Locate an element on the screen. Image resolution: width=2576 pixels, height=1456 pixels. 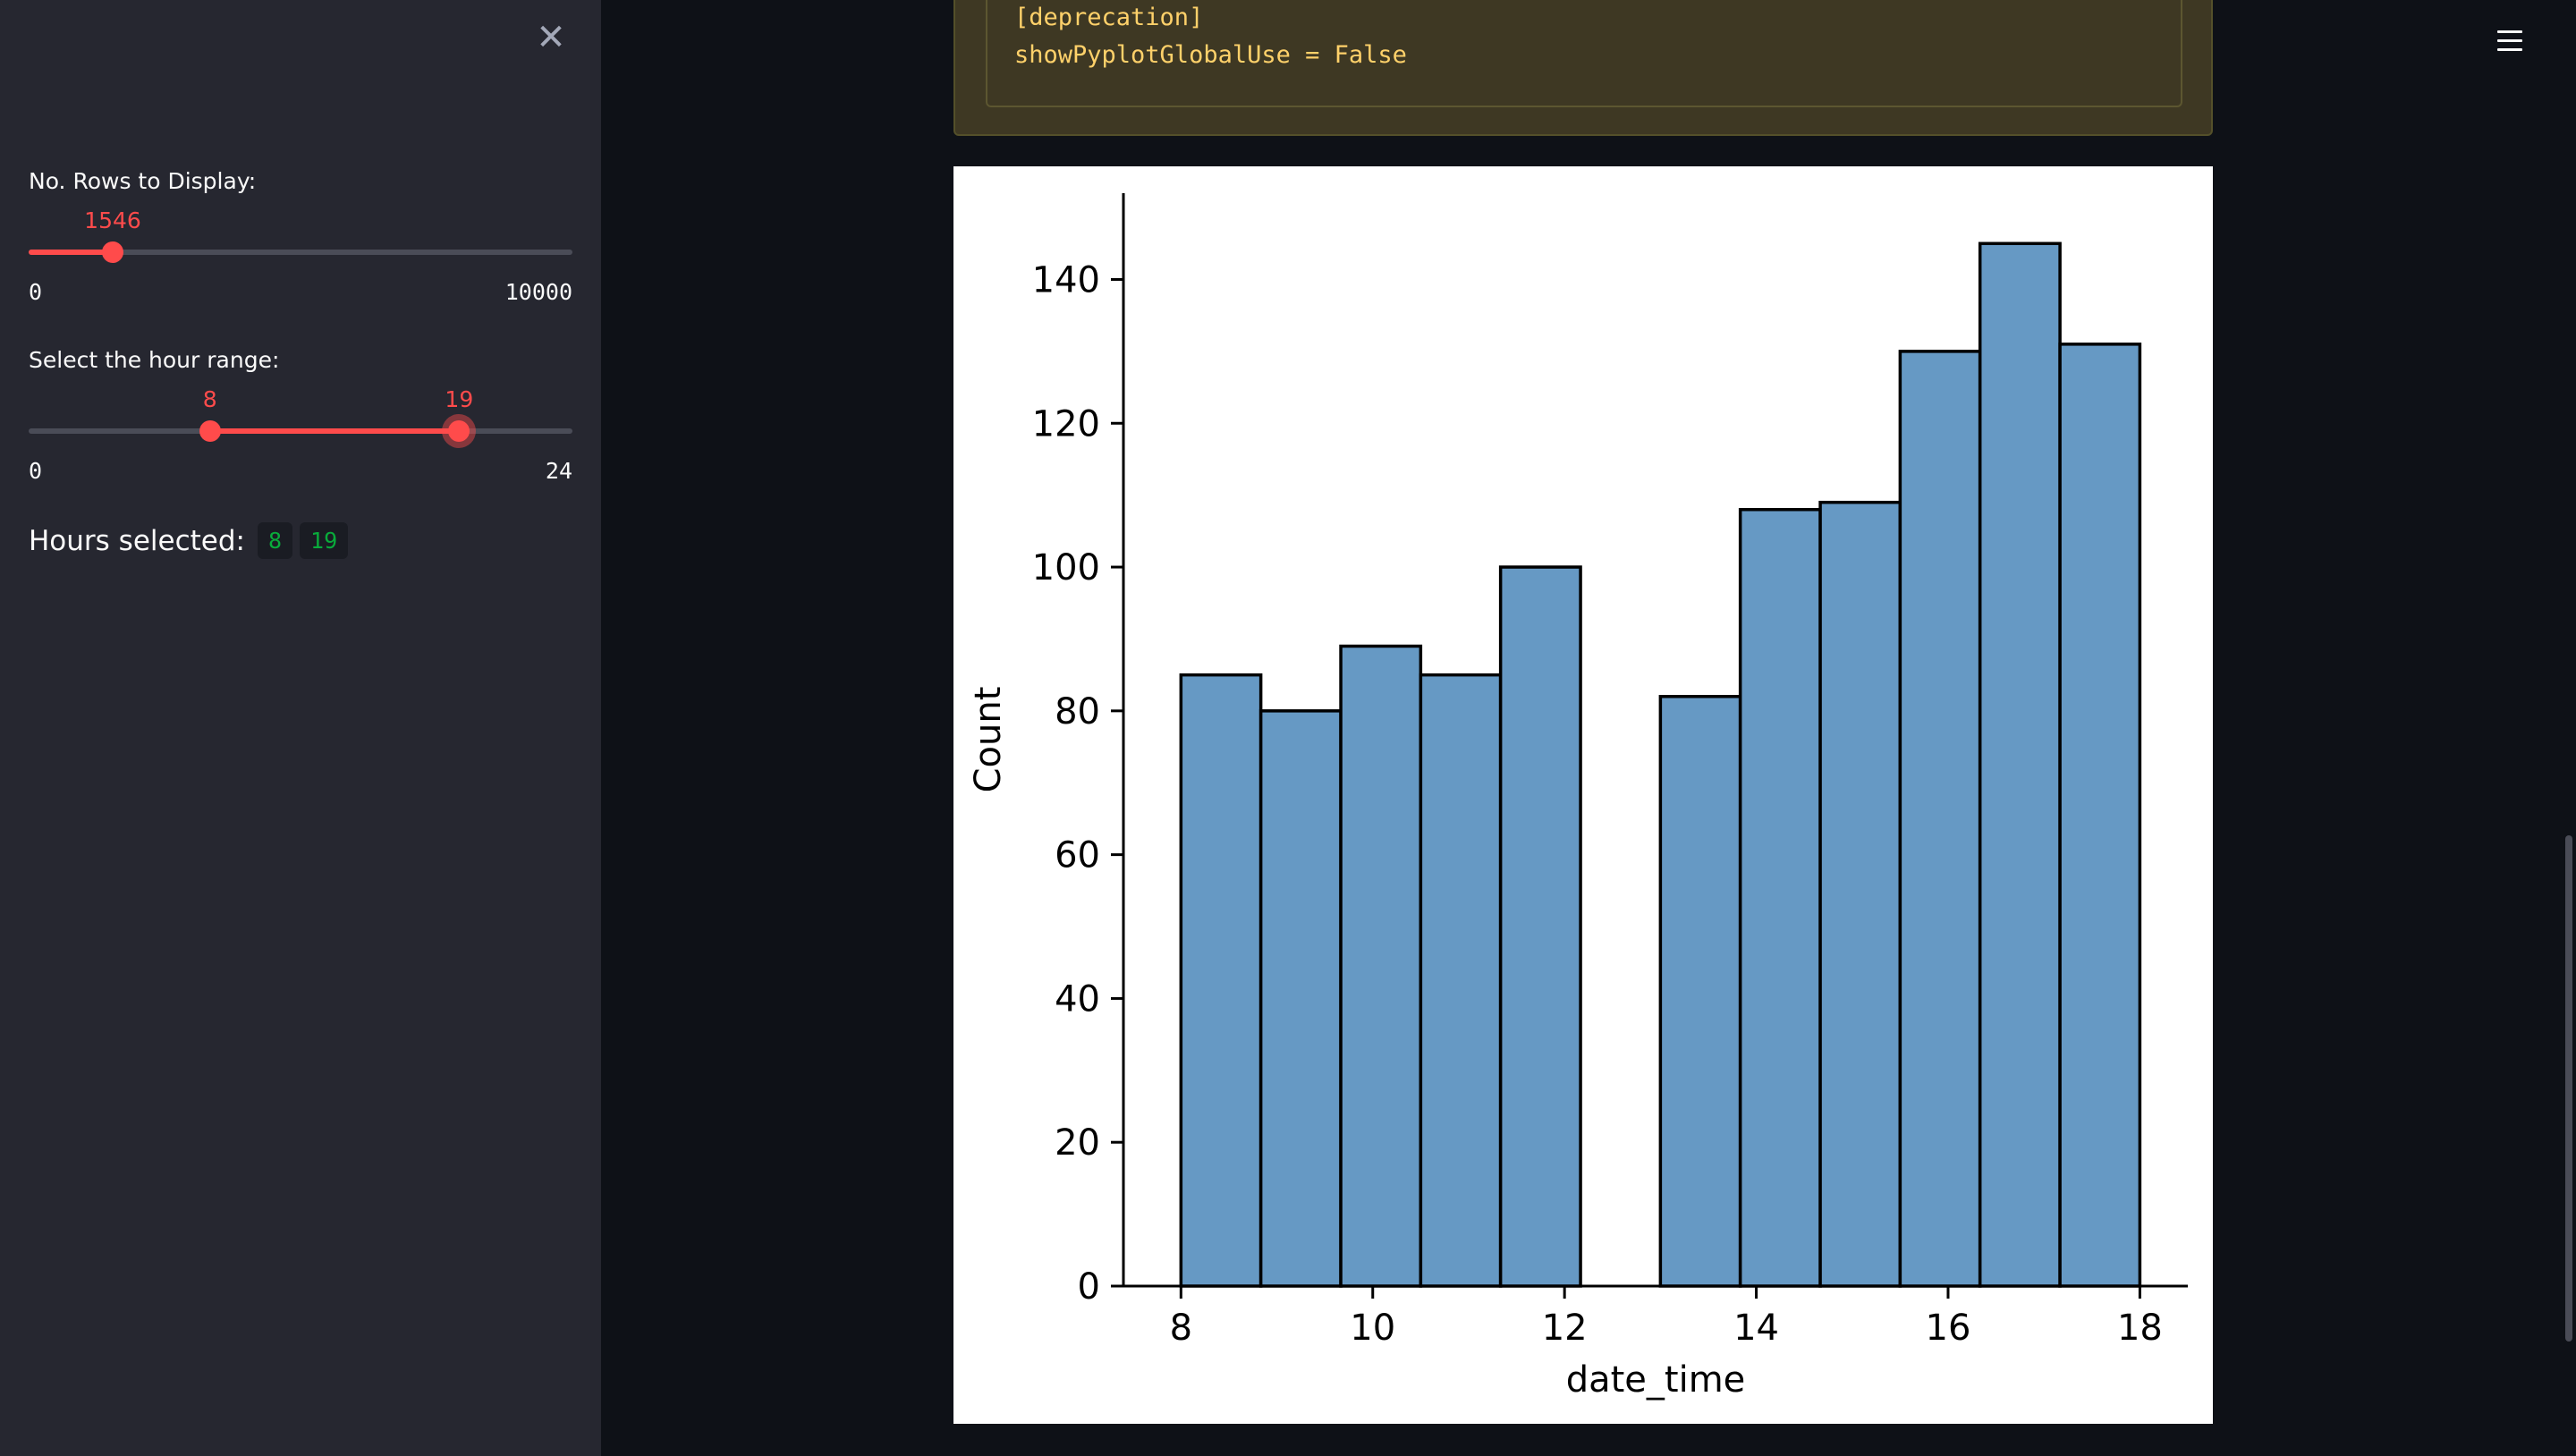
rows-slider-min: 0 is located at coordinates (36, 292).